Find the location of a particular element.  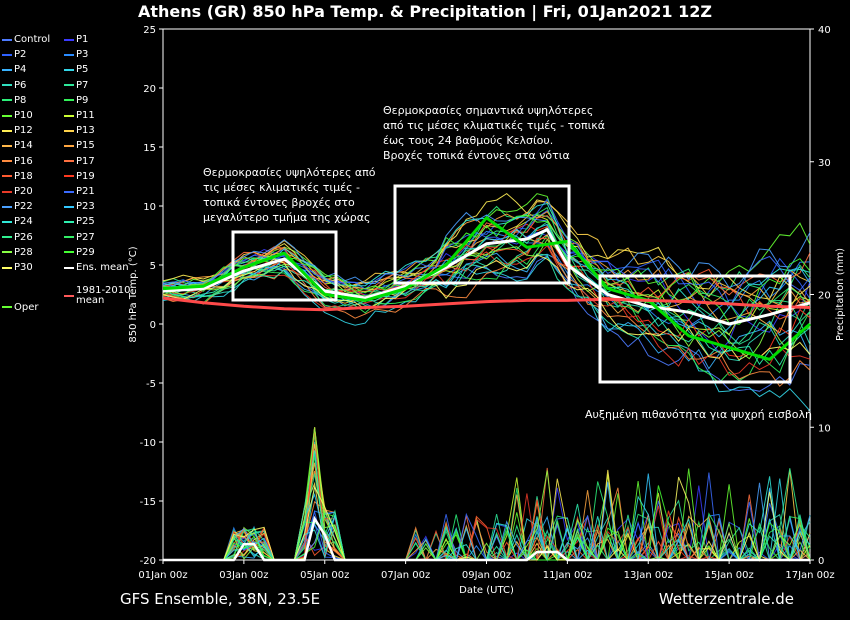

legend-label: P11 is located at coordinates (85, 115).